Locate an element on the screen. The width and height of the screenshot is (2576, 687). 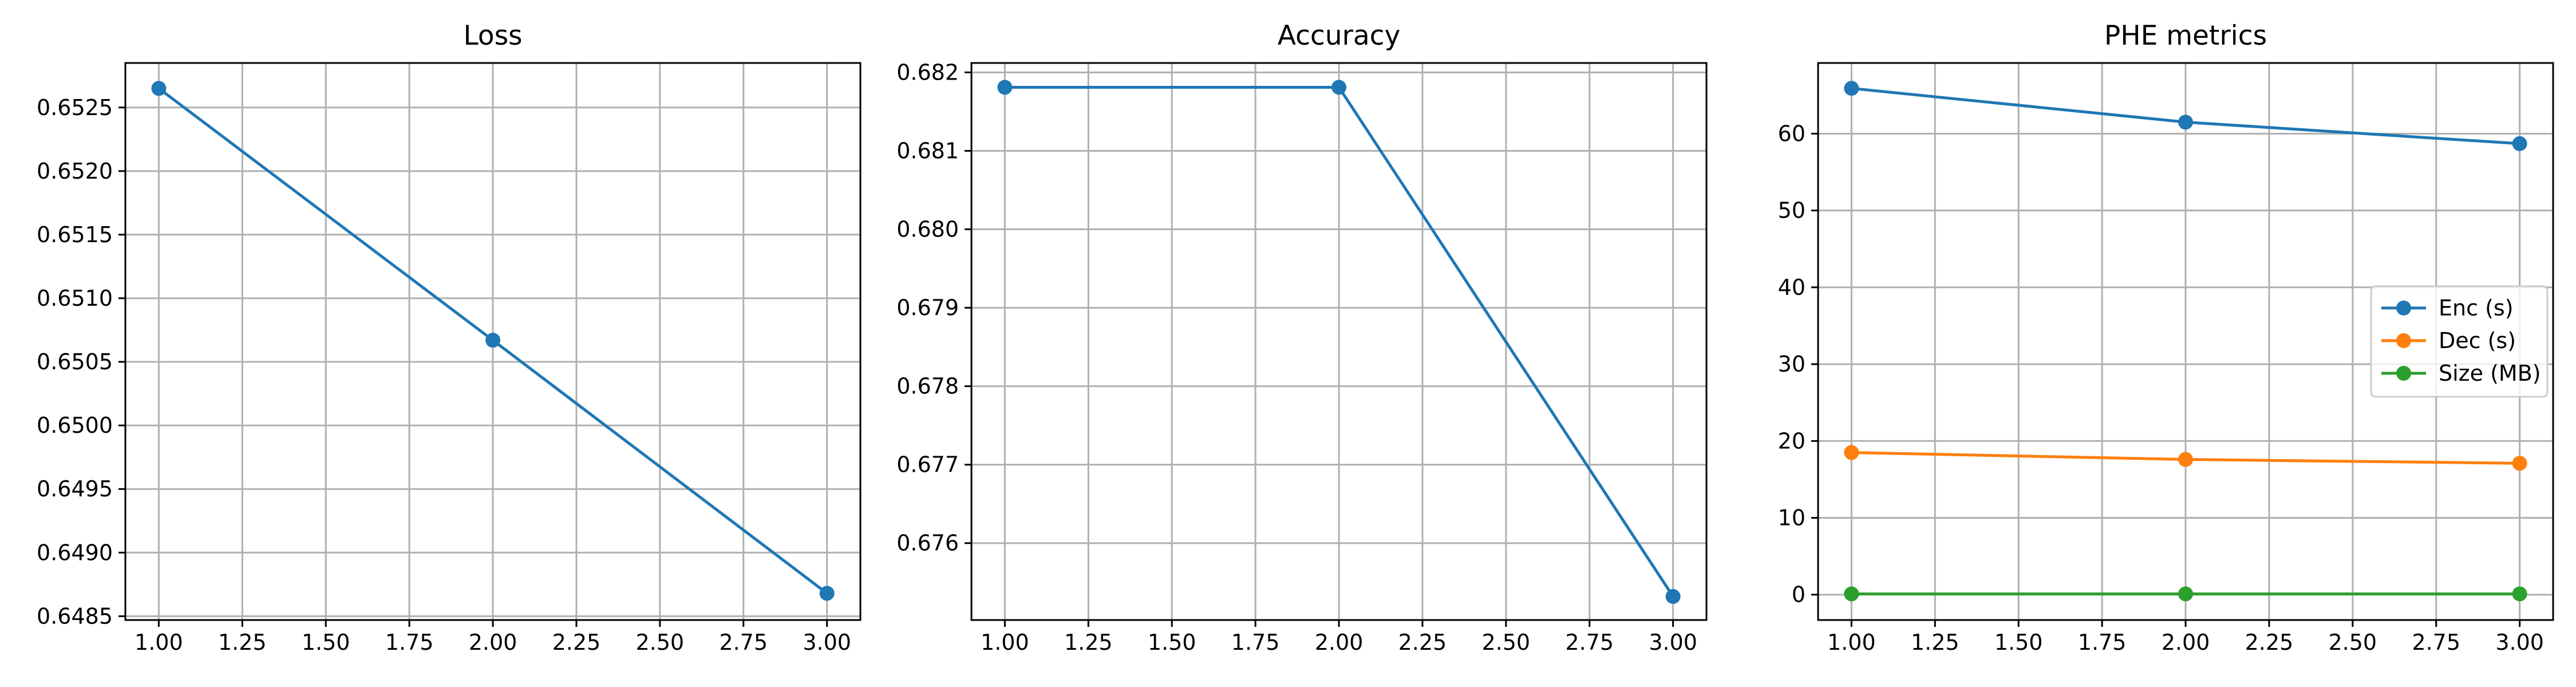
phe-metrics-x-tick-label: 2.50 is located at coordinates (2353, 642).